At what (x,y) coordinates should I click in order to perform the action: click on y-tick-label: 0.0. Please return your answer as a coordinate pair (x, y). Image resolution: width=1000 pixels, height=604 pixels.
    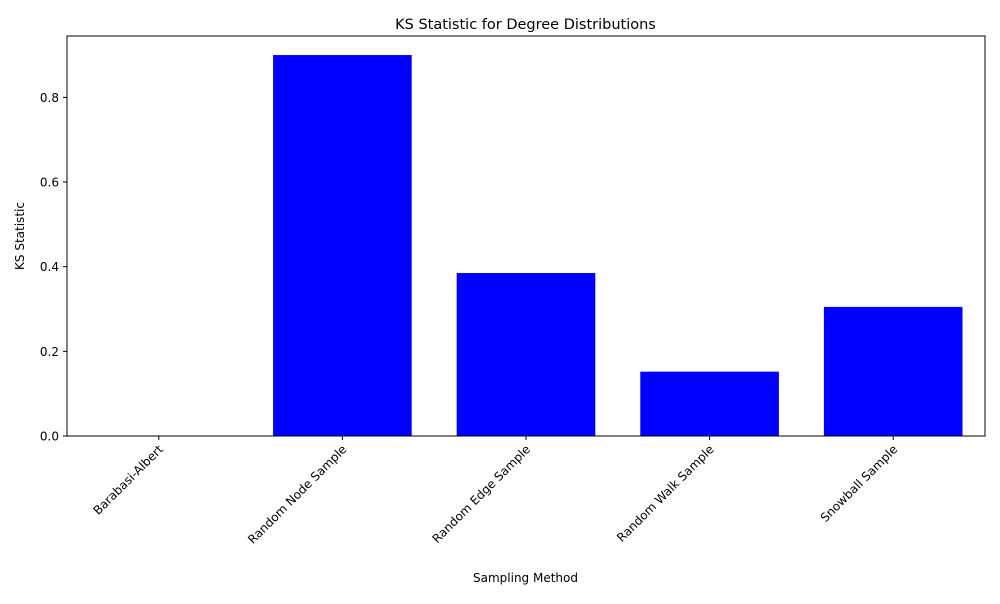
    Looking at the image, I should click on (49, 437).